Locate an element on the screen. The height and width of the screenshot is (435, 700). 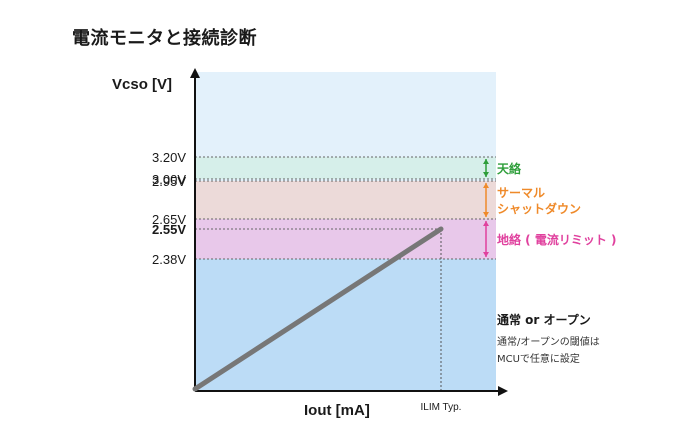
x-axis-arrow is located at coordinates (503, 391).